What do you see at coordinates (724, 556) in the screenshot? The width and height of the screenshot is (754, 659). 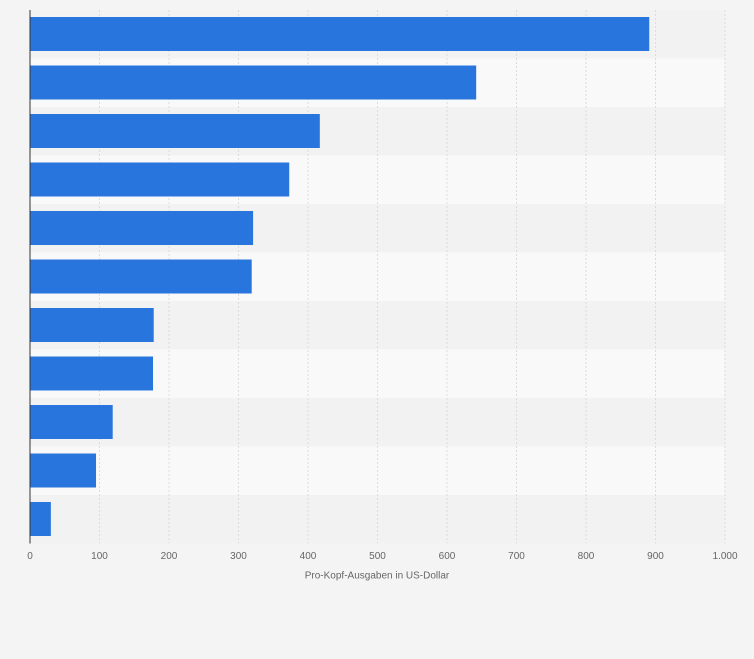 I see `x-tick-label: 1.000` at bounding box center [724, 556].